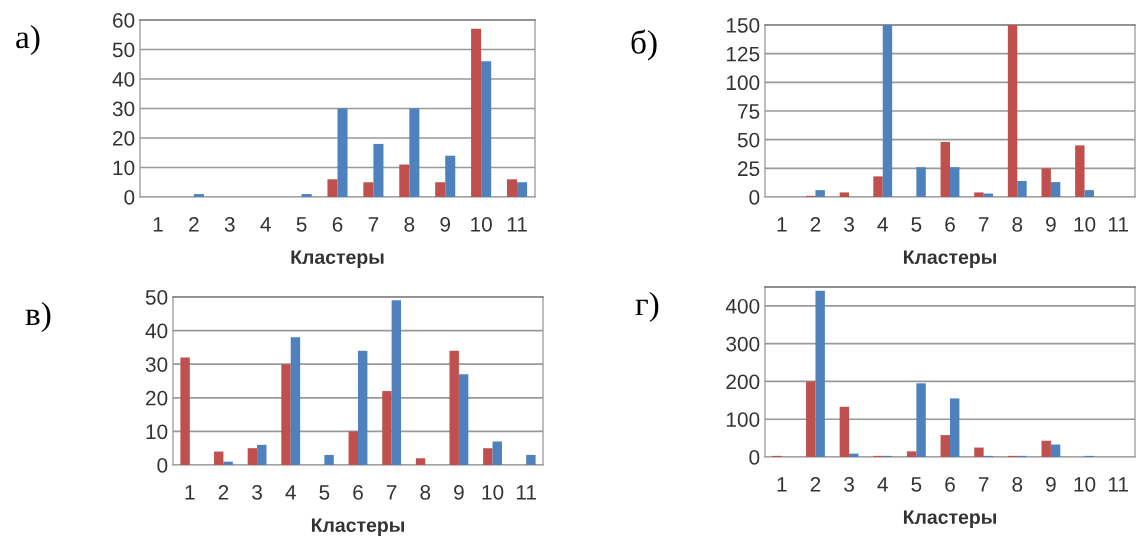 The height and width of the screenshot is (542, 1142). Describe the element at coordinates (28, 40) in the screenshot. I see `chart-title: а)` at that location.